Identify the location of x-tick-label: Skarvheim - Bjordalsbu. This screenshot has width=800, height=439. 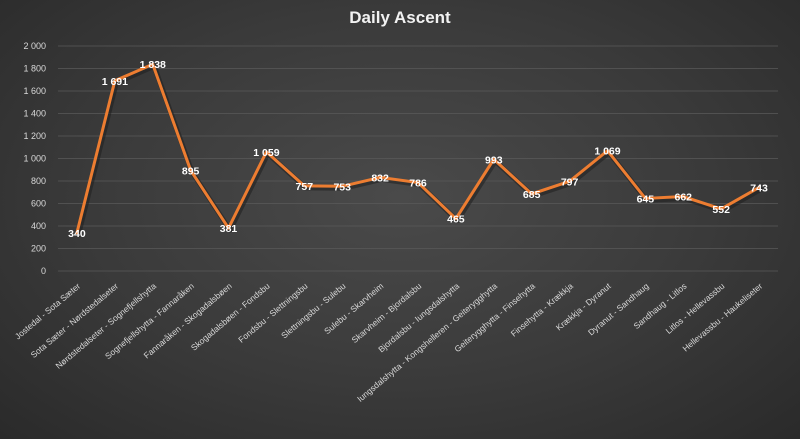
(387, 313).